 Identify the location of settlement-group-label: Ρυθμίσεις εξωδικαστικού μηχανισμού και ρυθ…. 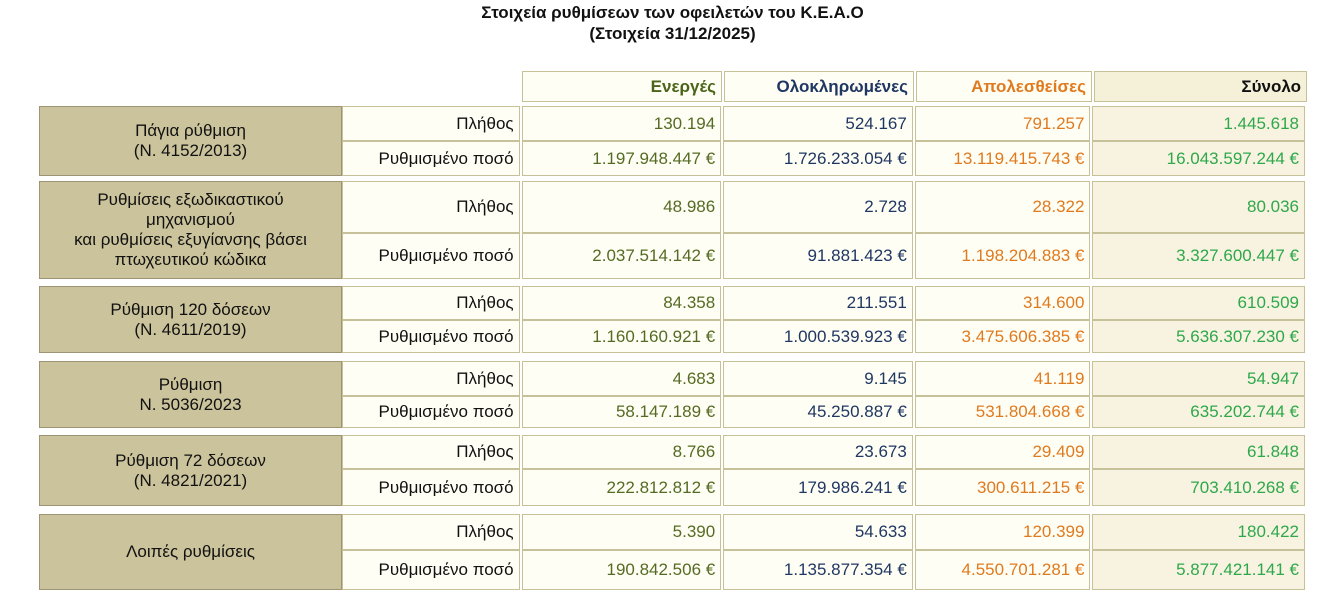
(190, 230).